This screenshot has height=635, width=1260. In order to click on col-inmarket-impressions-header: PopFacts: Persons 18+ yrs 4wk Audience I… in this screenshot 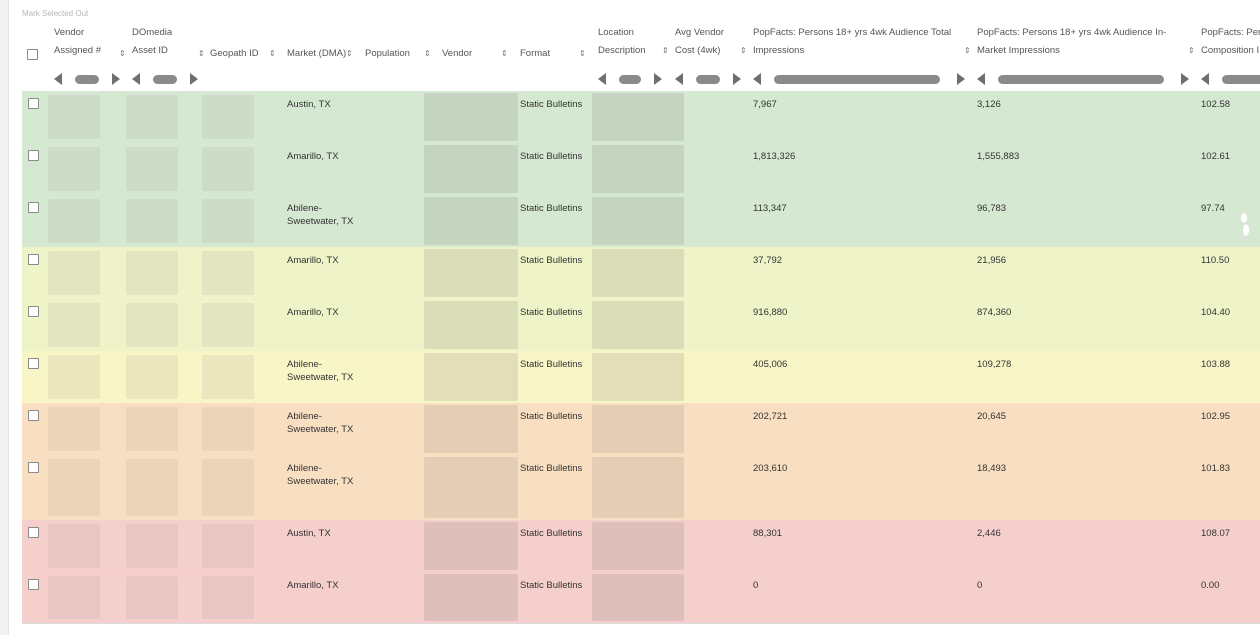, I will do `click(1071, 42)`.